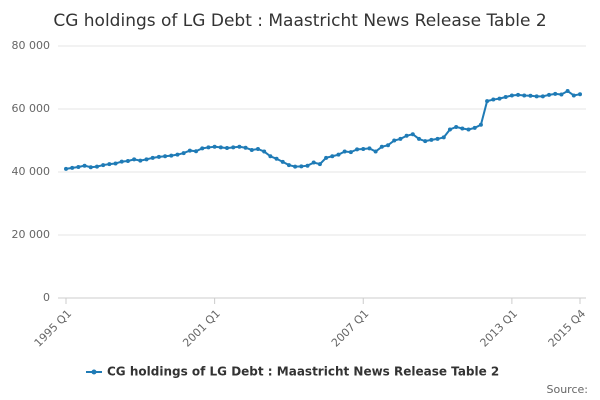  What do you see at coordinates (350, 328) in the screenshot?
I see `x-tick-label: 2007 Q1` at bounding box center [350, 328].